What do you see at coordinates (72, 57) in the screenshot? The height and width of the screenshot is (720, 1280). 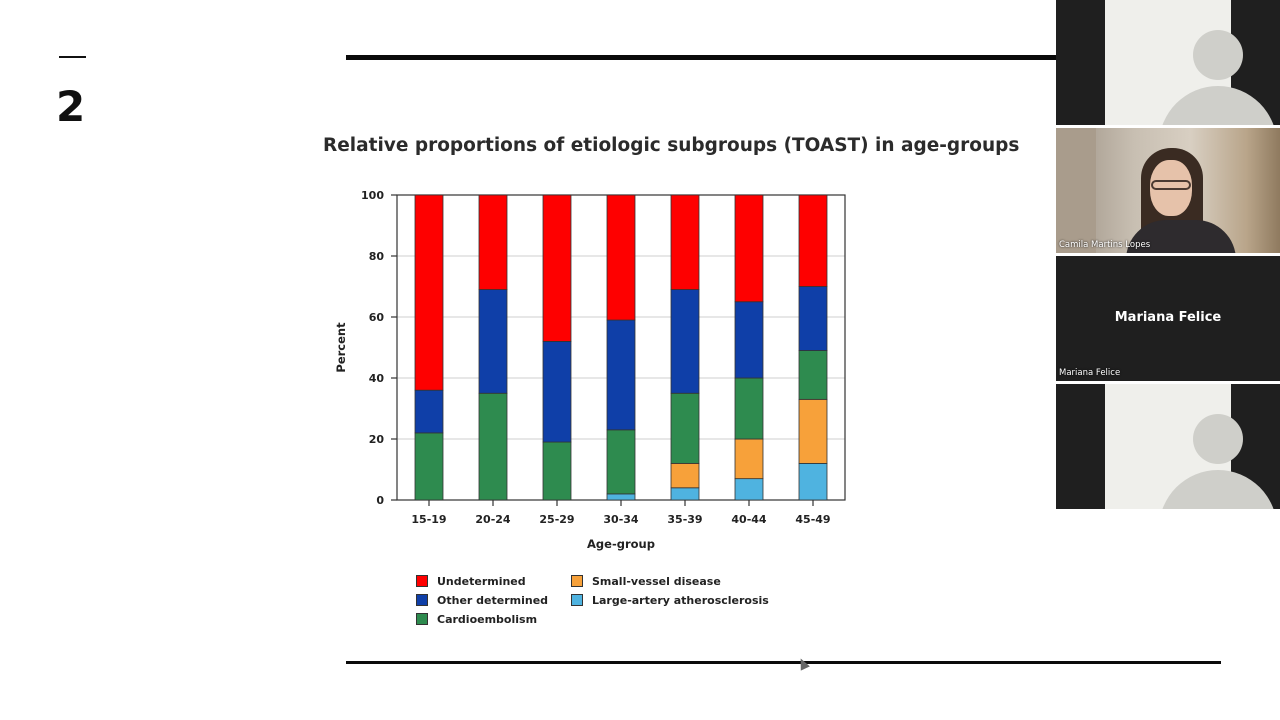 I see `slide-number-dash` at bounding box center [72, 57].